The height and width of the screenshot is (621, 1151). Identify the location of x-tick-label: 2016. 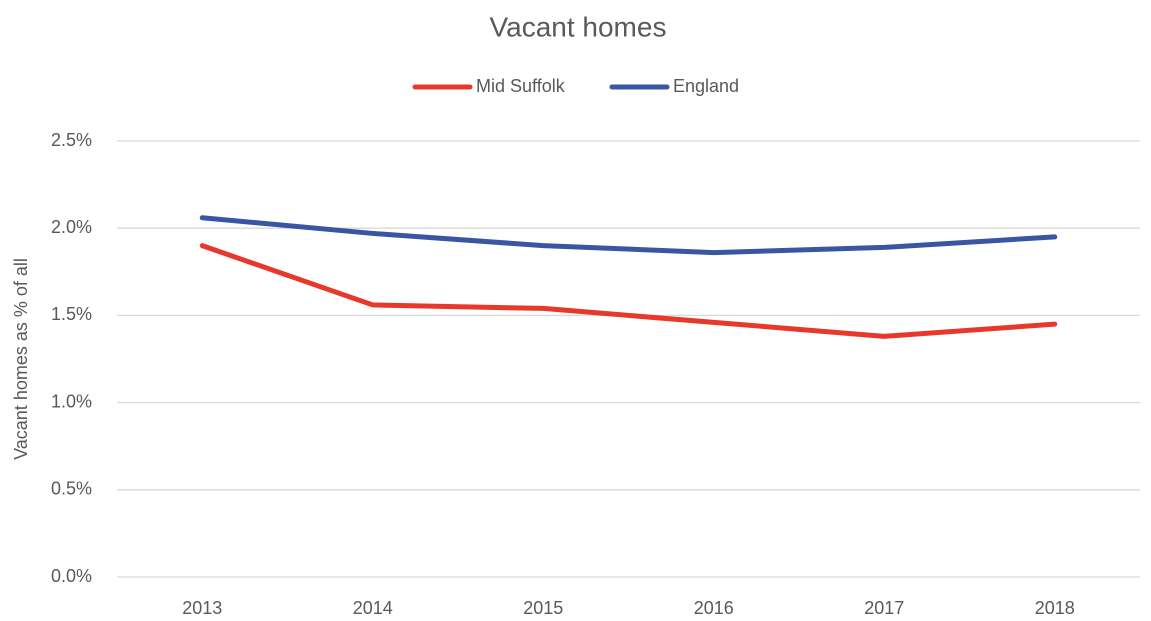
(714, 608).